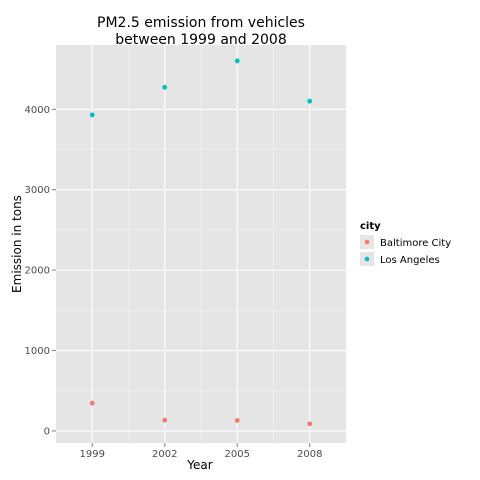 Image resolution: width=480 pixels, height=480 pixels. Describe the element at coordinates (199, 465) in the screenshot. I see `x-axis-label: Year` at that location.